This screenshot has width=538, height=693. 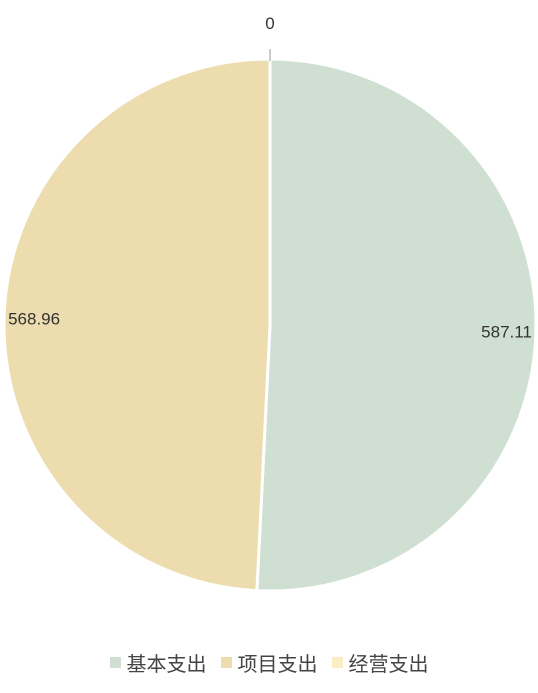 I want to click on legend-item-basic: 基本支出, so click(x=158, y=662).